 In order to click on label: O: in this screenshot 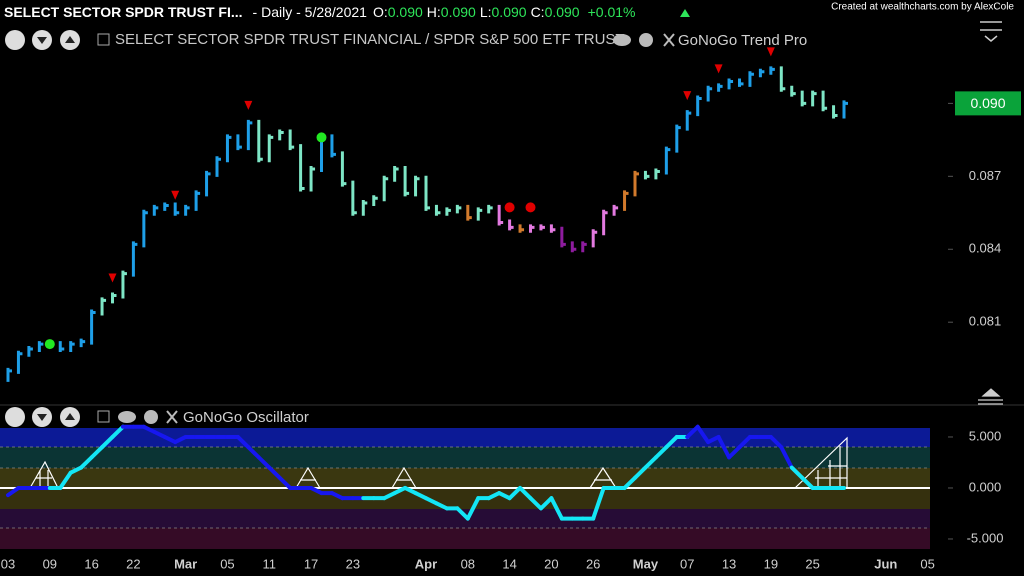, I will do `click(380, 12)`.